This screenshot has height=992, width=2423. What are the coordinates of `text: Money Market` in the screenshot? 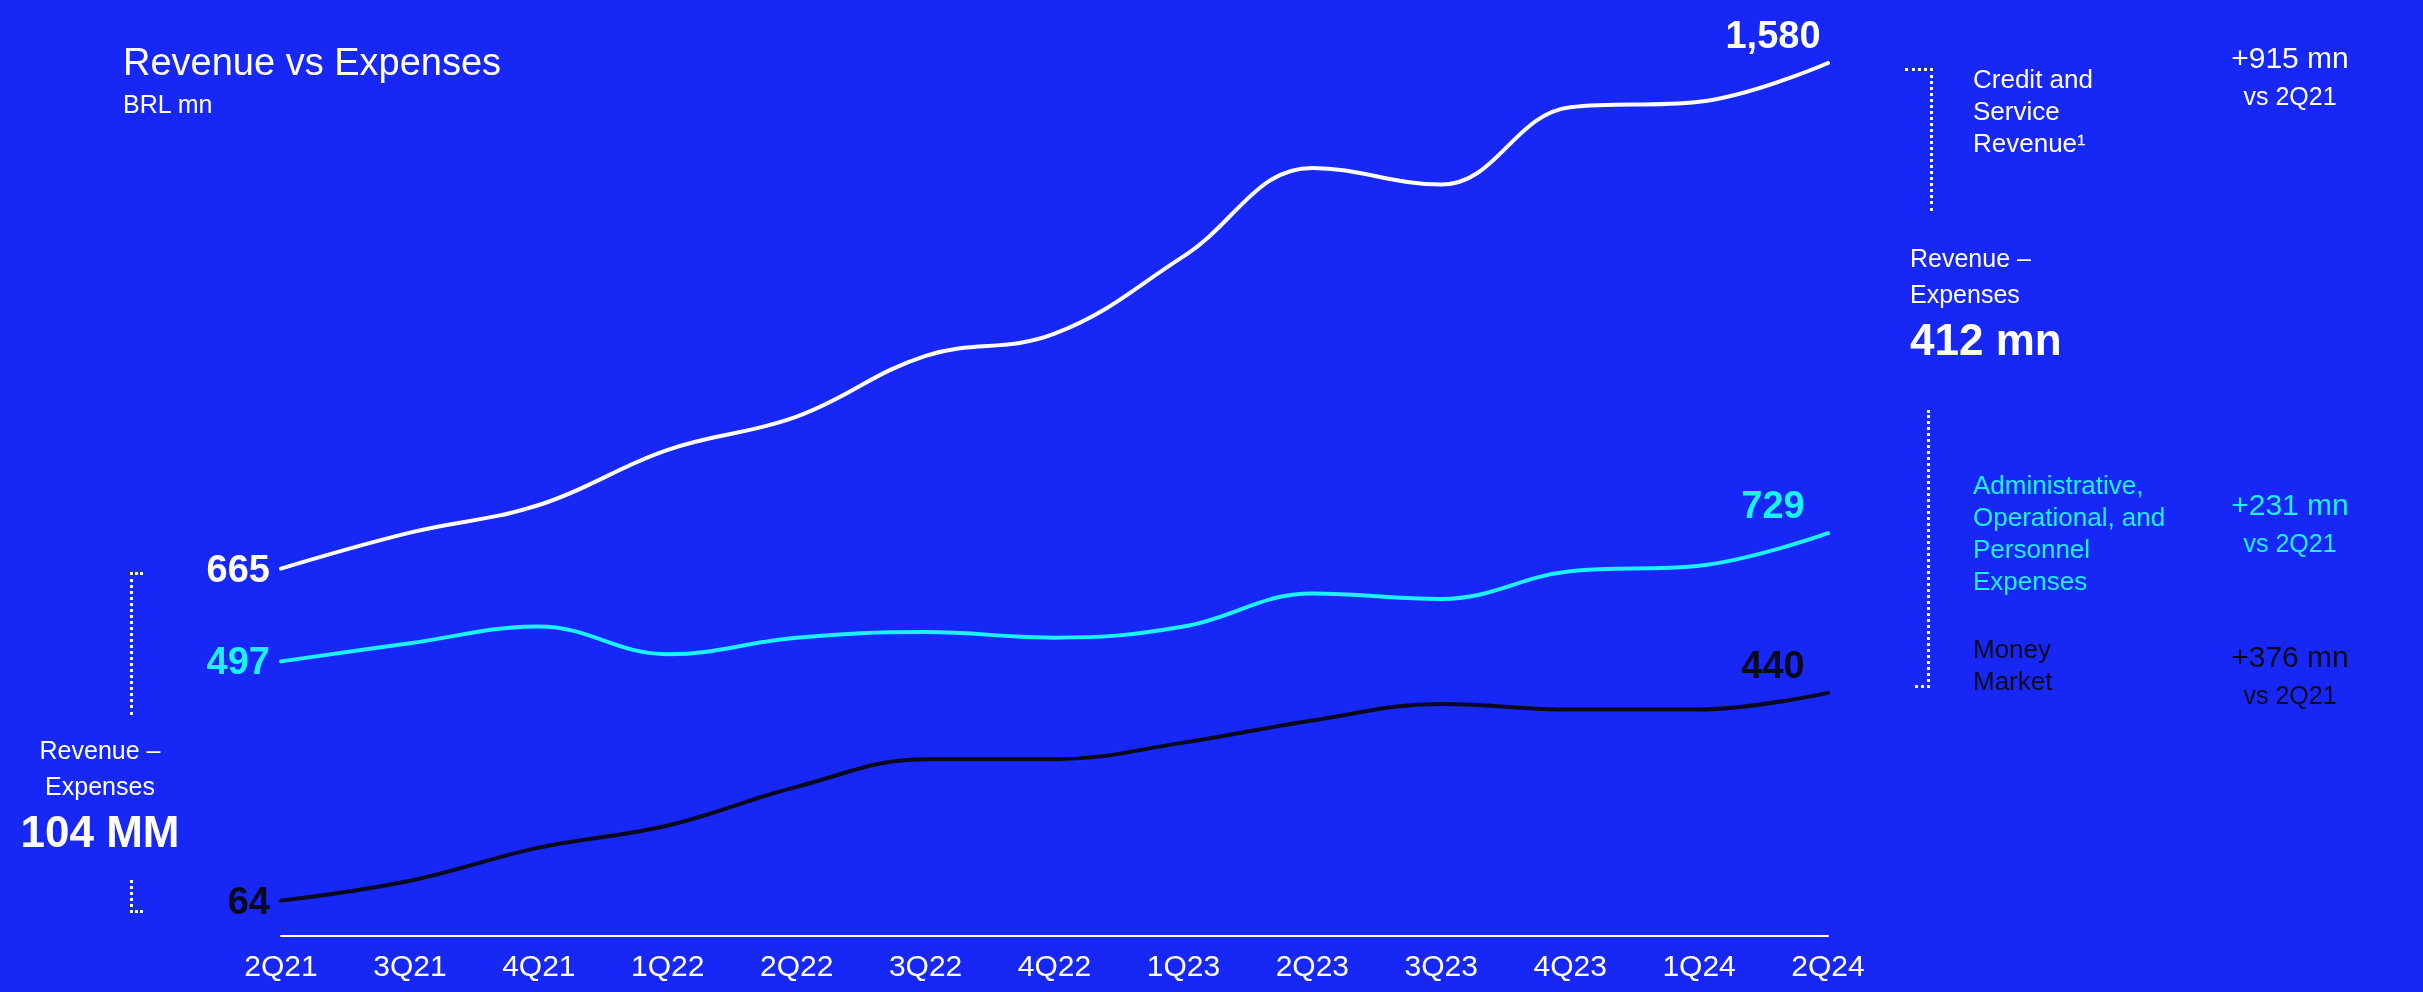 It's located at (2016, 664).